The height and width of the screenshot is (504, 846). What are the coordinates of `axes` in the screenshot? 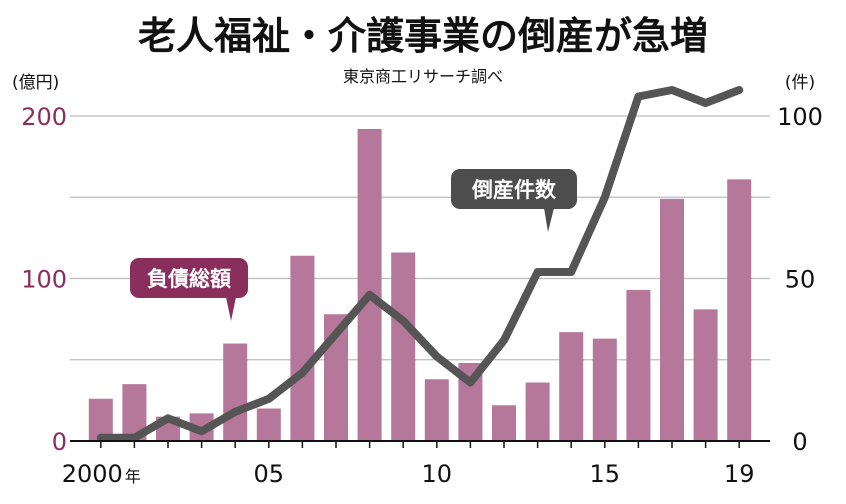 It's located at (420, 444).